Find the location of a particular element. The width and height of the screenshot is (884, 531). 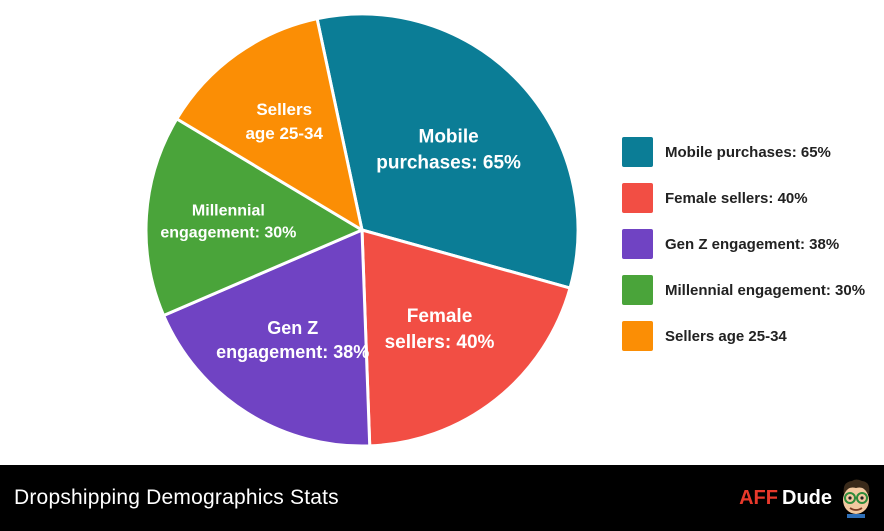

footer-bar: Dropshipping Demographics Stats AFF Dude is located at coordinates (442, 498).